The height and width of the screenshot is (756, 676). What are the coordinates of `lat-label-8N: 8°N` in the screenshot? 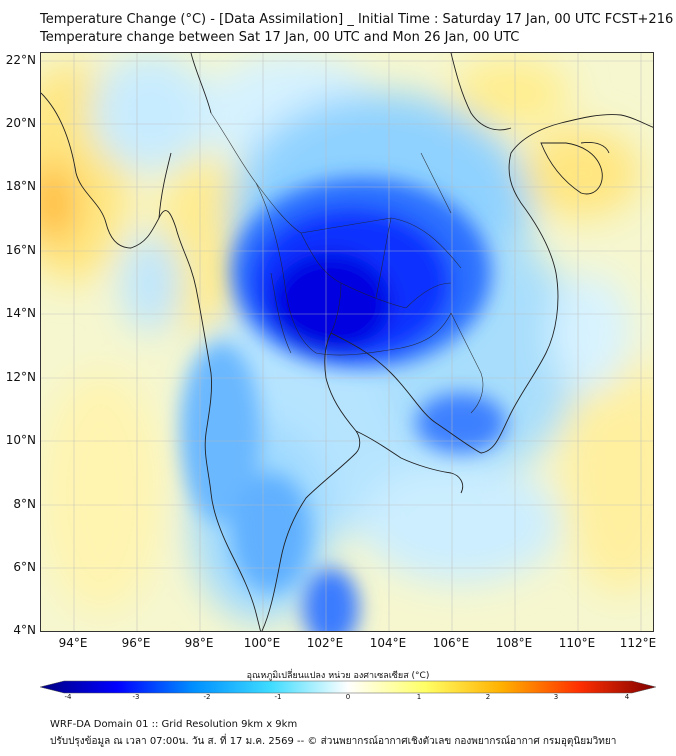 It's located at (24, 504).